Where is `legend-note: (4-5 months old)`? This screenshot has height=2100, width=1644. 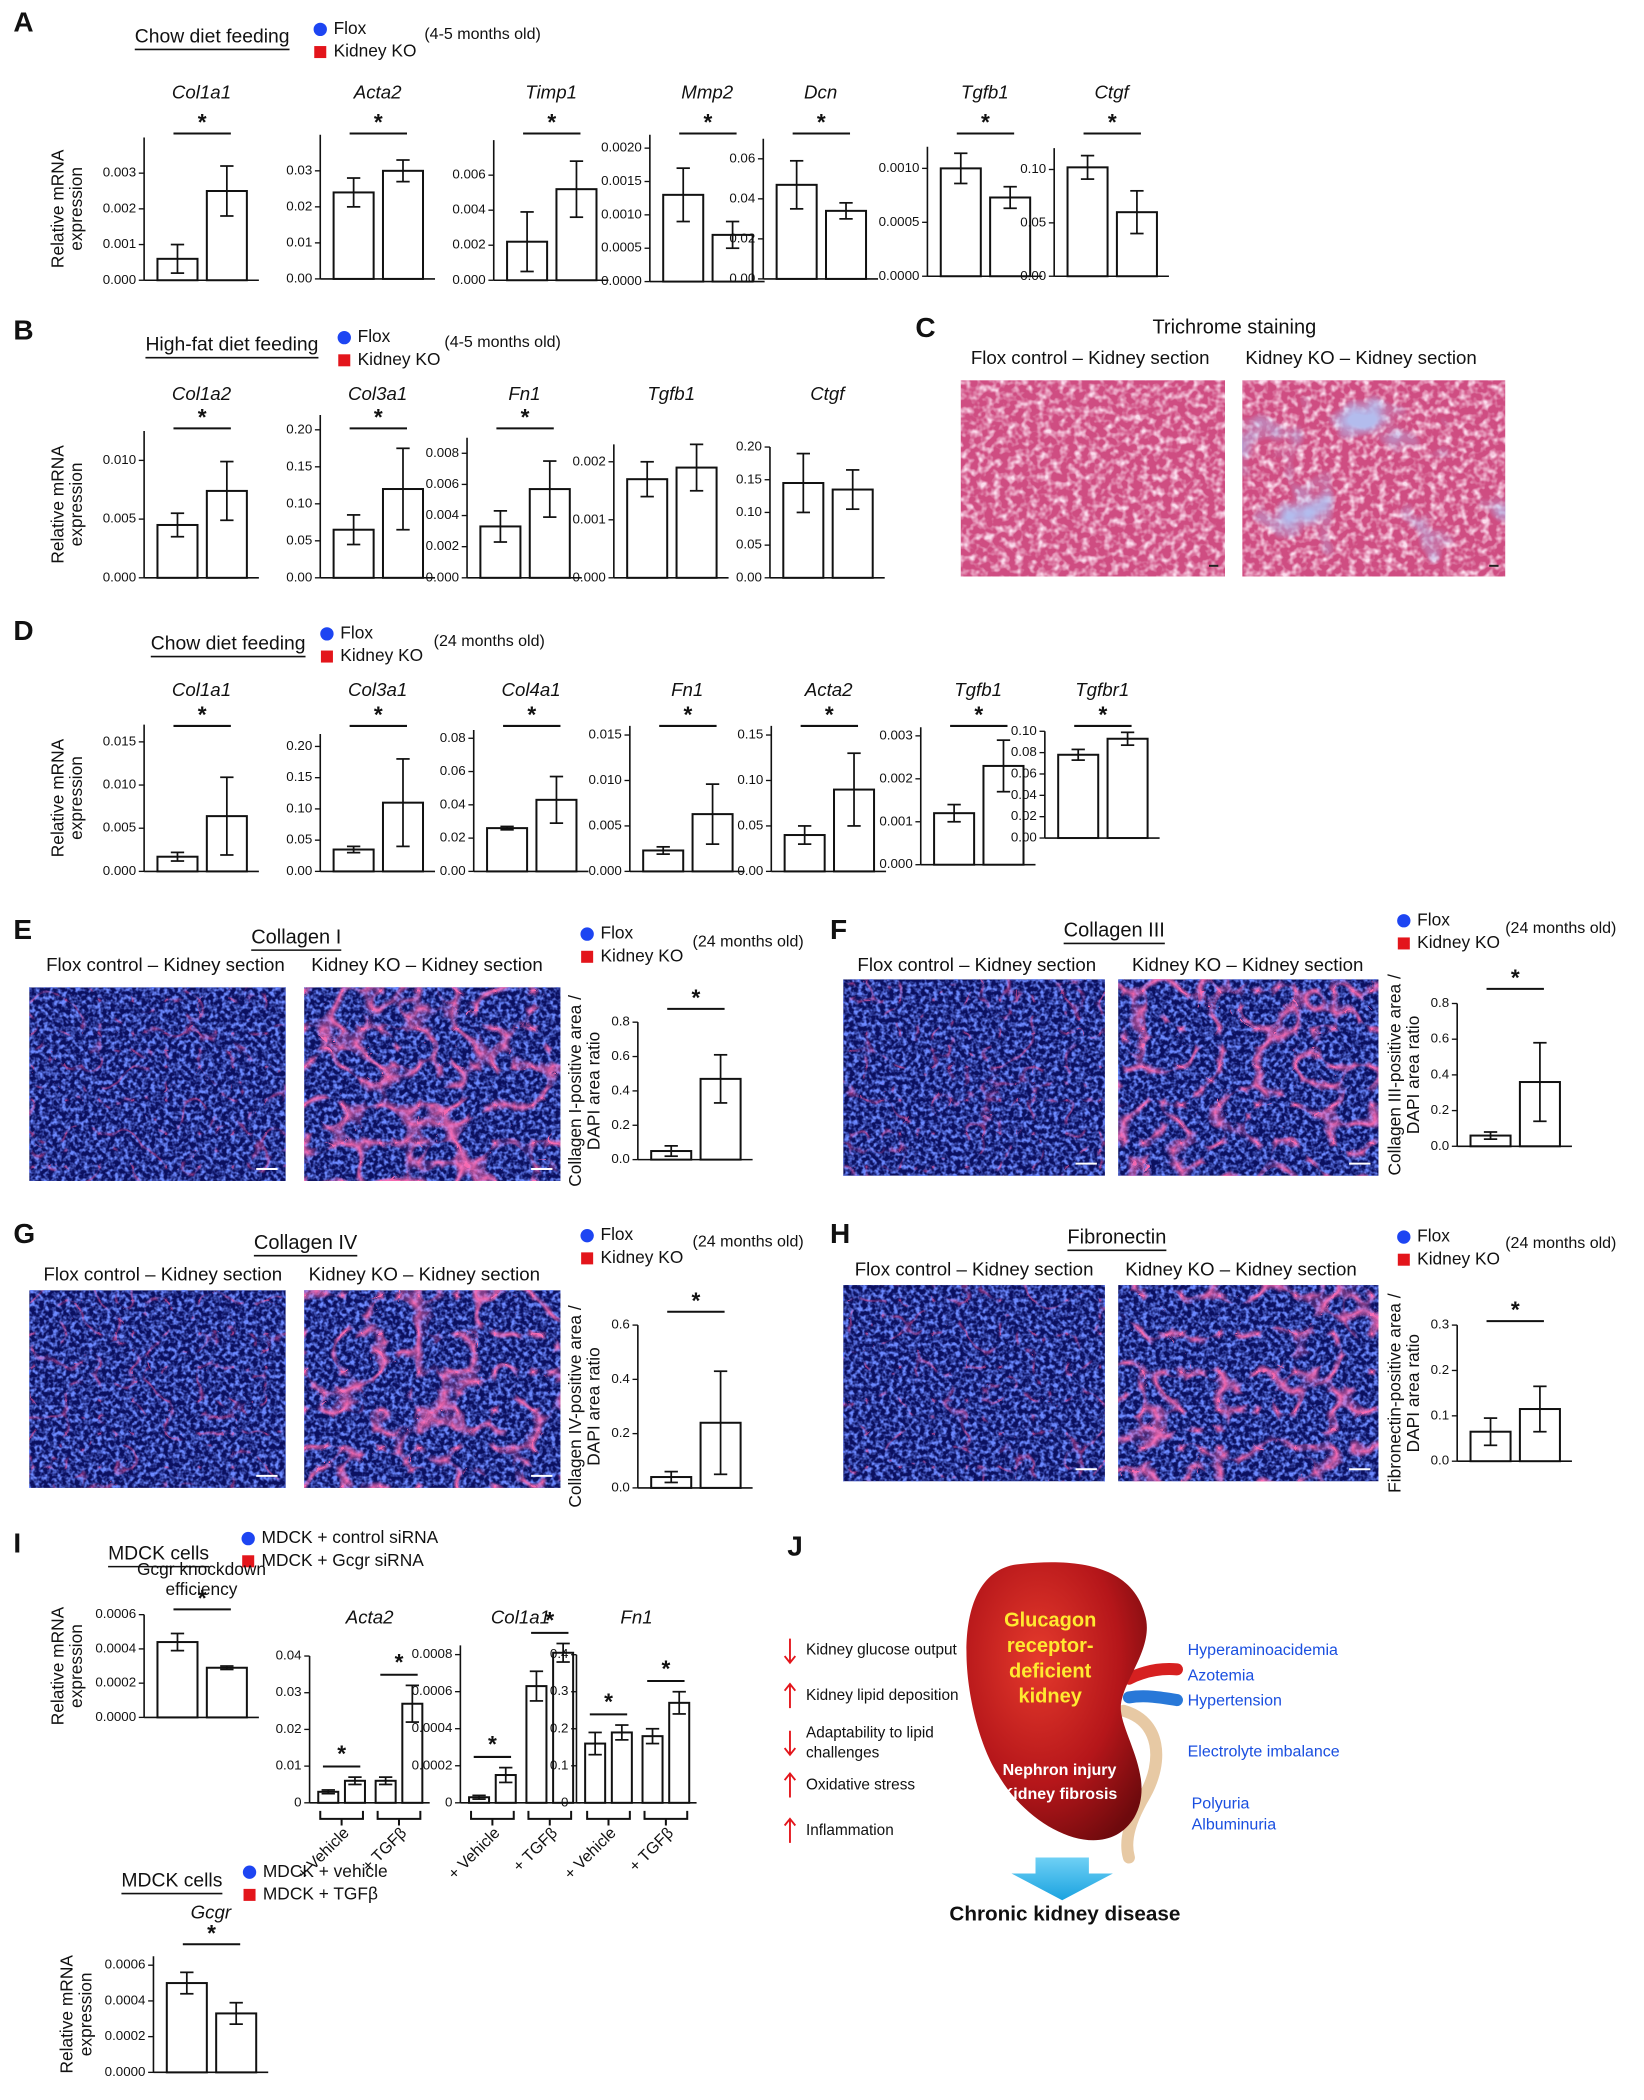
legend-note: (4-5 months old) is located at coordinates (502, 342).